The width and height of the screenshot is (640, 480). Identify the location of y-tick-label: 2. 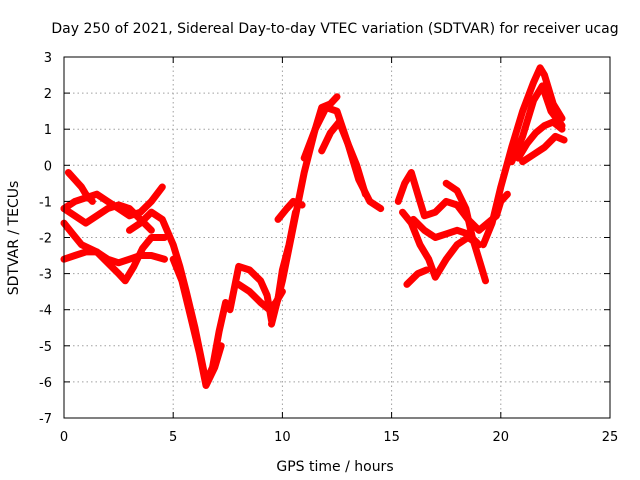
(48, 94).